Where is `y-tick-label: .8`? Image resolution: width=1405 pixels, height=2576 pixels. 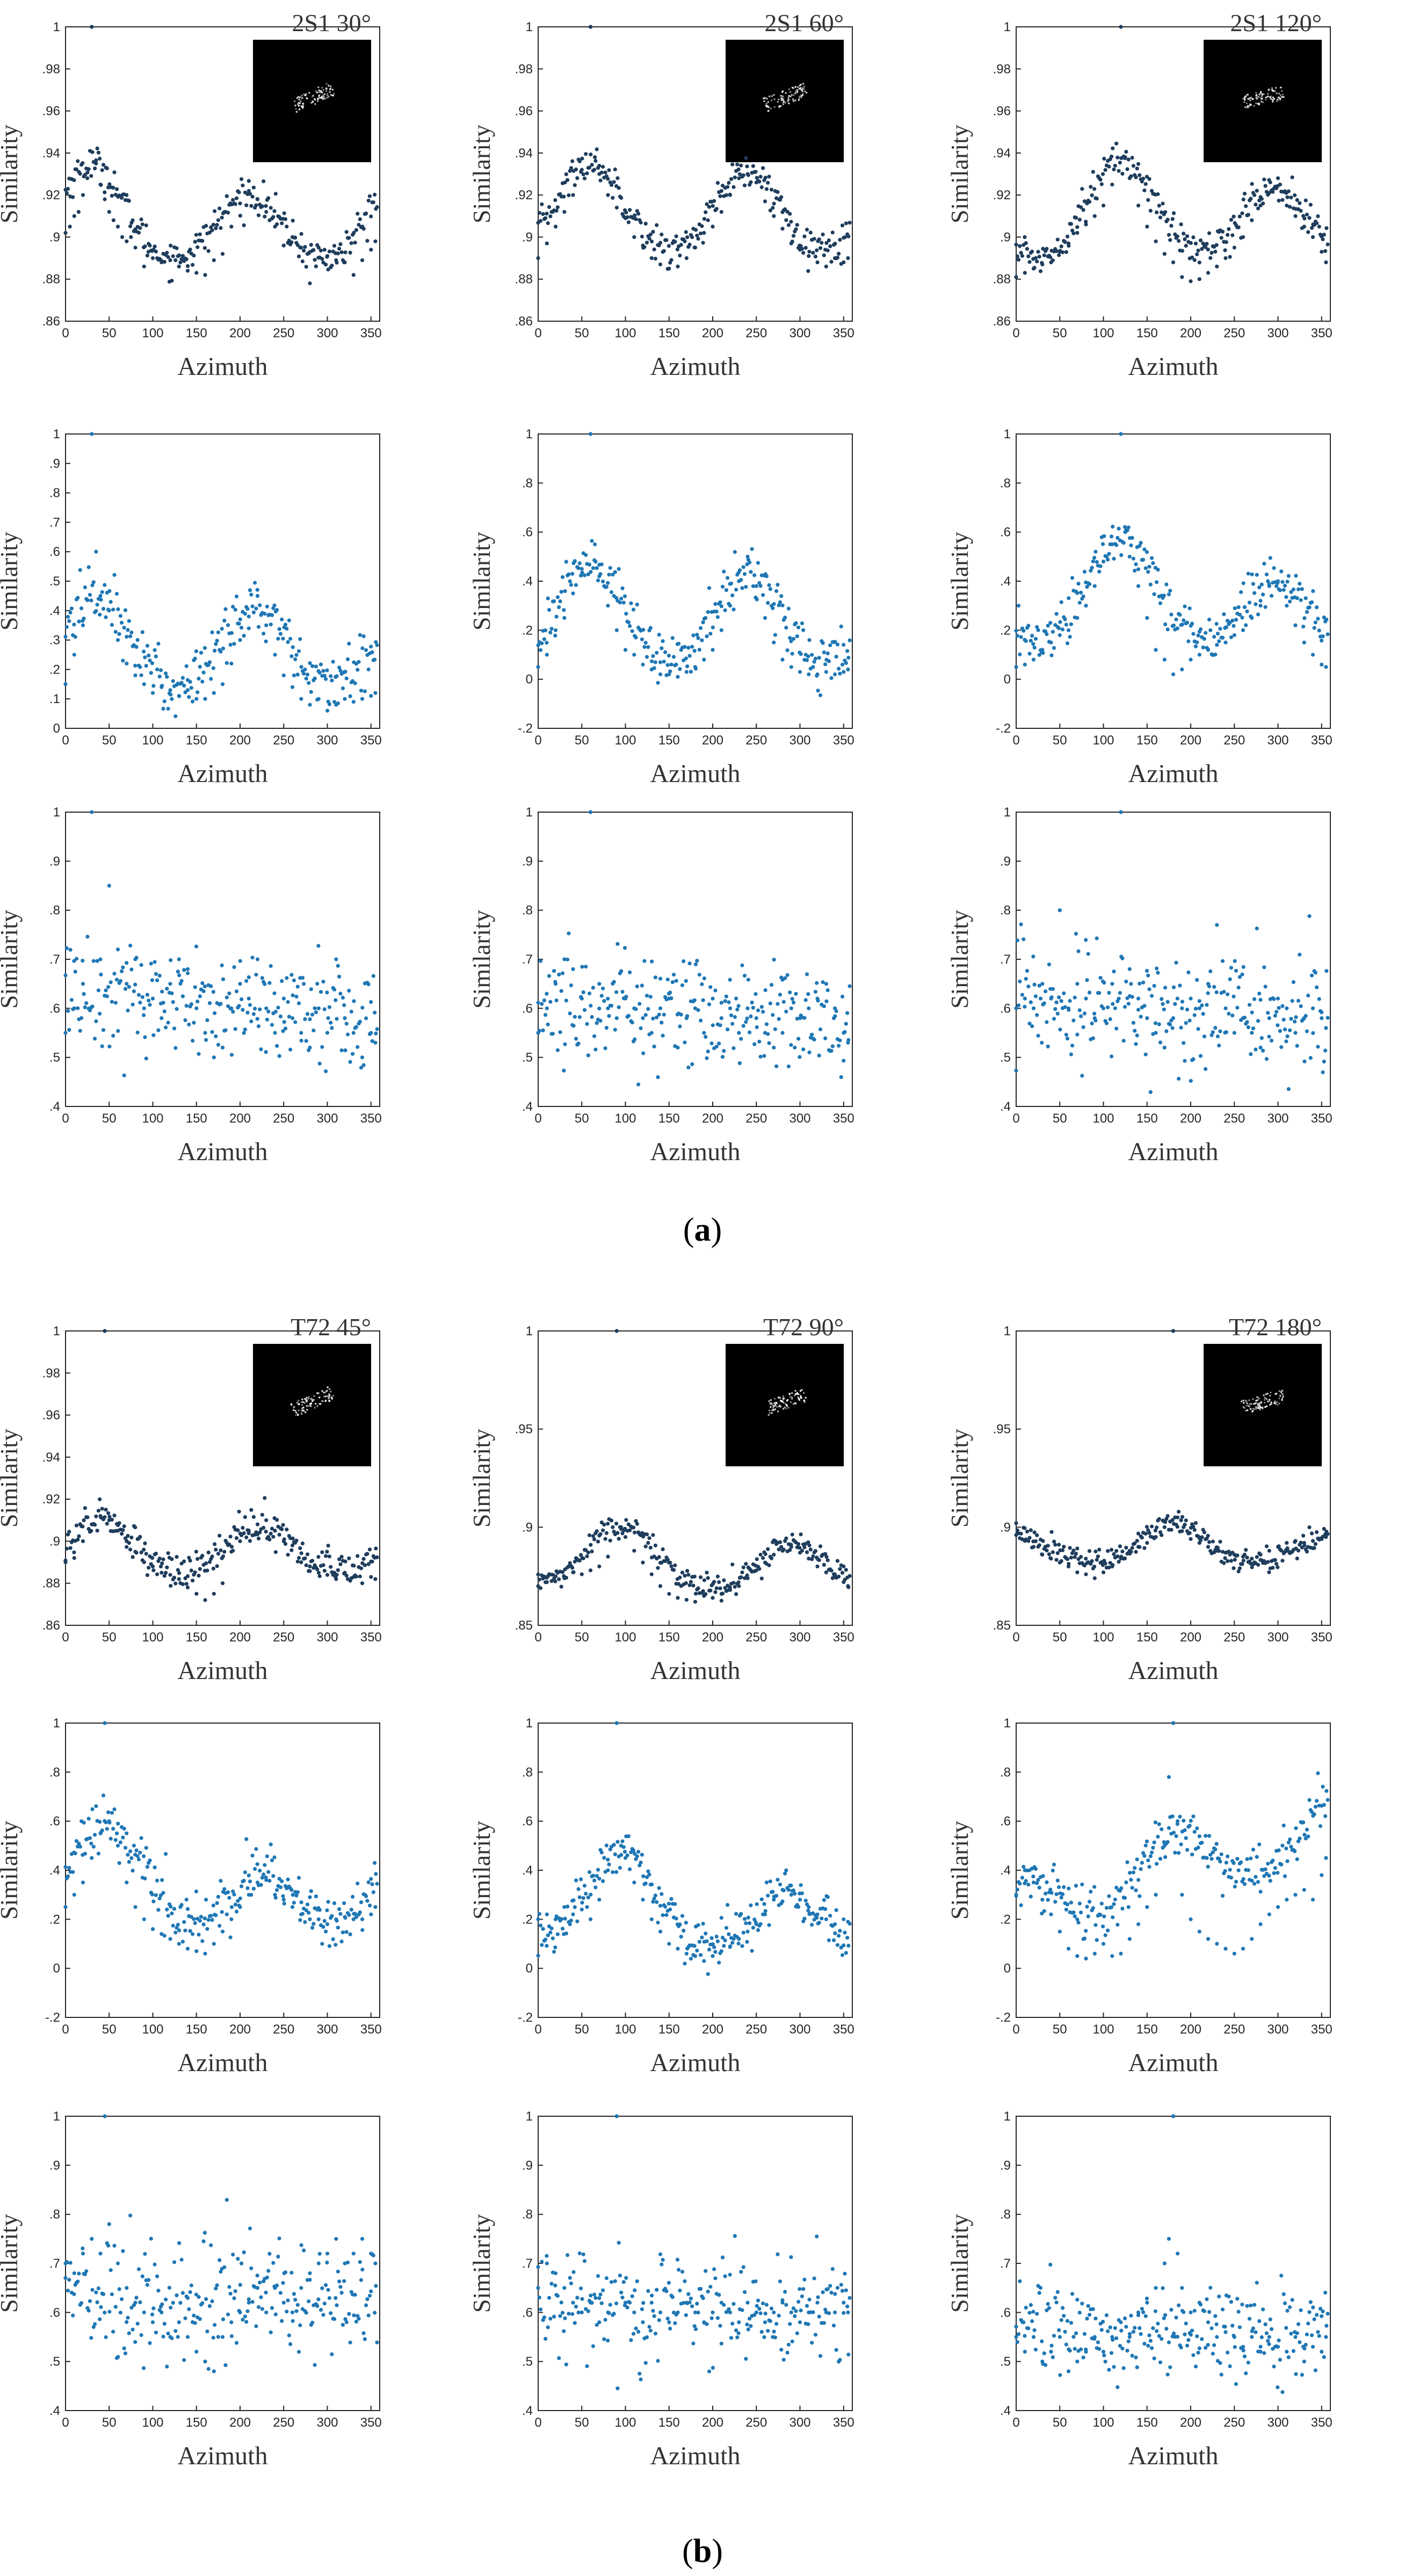 y-tick-label: .8 is located at coordinates (527, 910).